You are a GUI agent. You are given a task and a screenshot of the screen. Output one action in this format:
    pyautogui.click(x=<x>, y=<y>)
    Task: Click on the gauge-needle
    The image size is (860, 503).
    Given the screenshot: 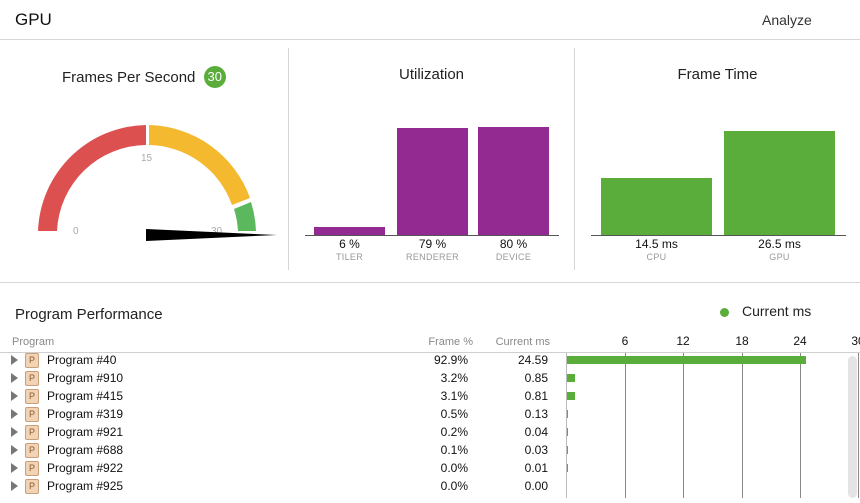 What is the action you would take?
    pyautogui.click(x=211, y=235)
    